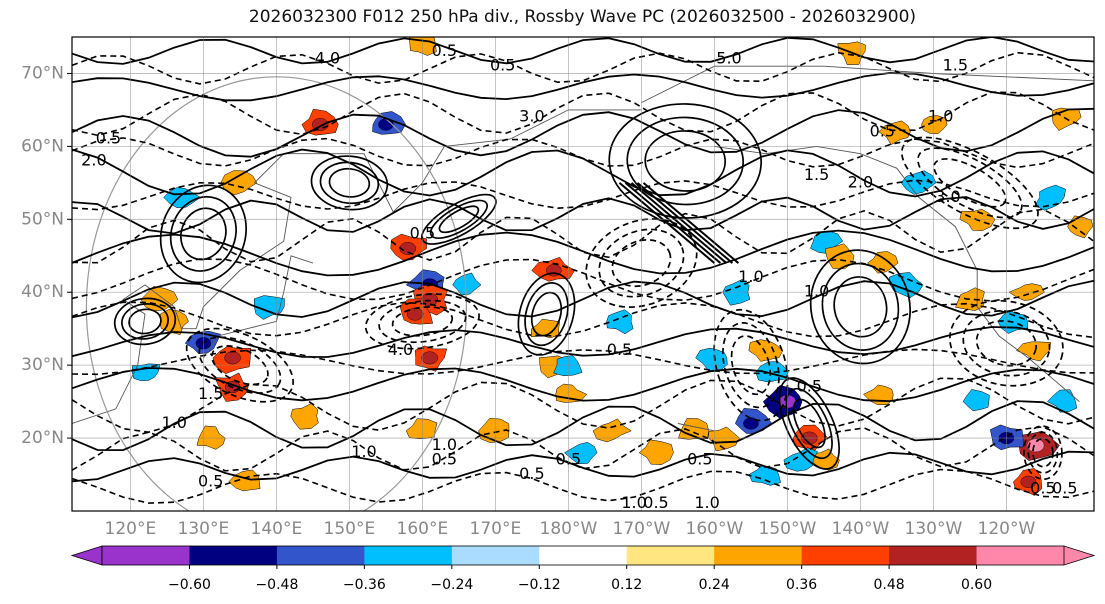  What do you see at coordinates (788, 529) in the screenshot?
I see `lon-tick-label: 150°W` at bounding box center [788, 529].